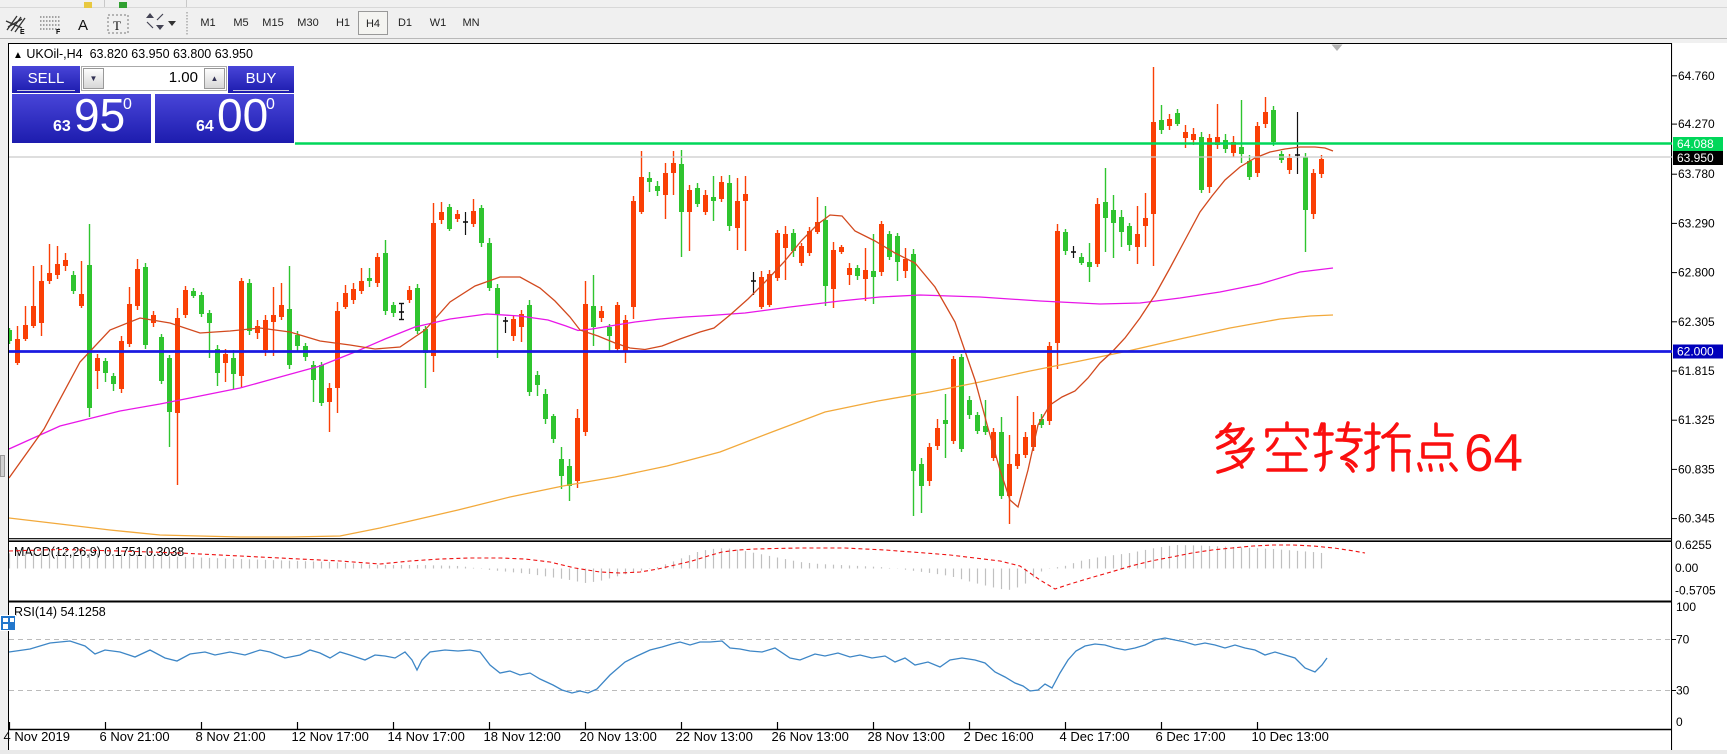 The width and height of the screenshot is (1727, 754). What do you see at coordinates (1290, 736) in the screenshot?
I see `svg-text: 10 Dec 13:00` at bounding box center [1290, 736].